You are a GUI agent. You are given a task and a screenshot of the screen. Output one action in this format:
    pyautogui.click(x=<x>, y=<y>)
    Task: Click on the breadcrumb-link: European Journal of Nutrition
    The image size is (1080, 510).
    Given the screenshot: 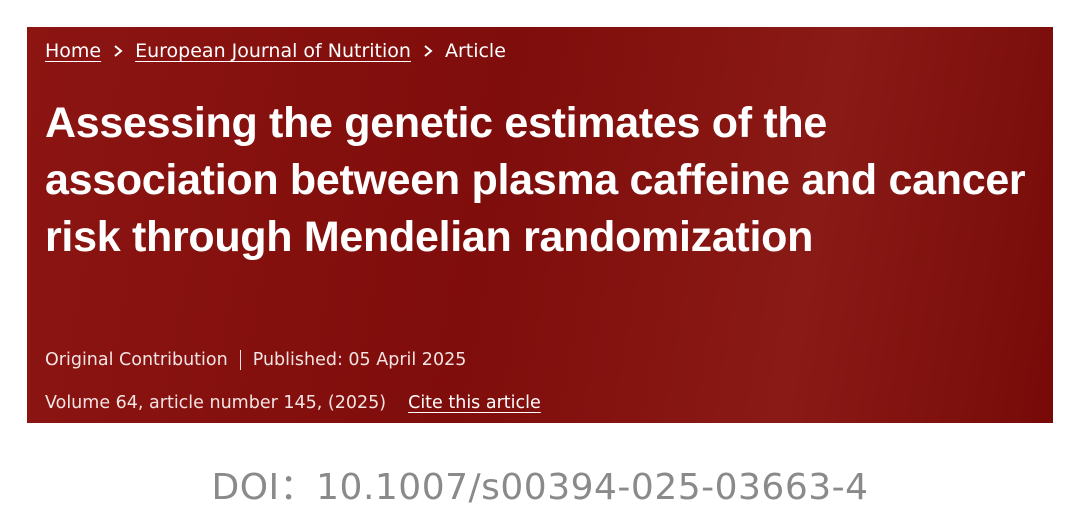 What is the action you would take?
    pyautogui.click(x=273, y=51)
    